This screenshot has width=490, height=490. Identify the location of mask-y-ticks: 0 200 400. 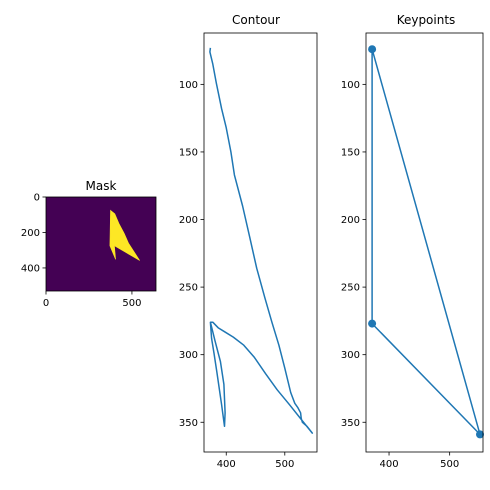
(33, 234).